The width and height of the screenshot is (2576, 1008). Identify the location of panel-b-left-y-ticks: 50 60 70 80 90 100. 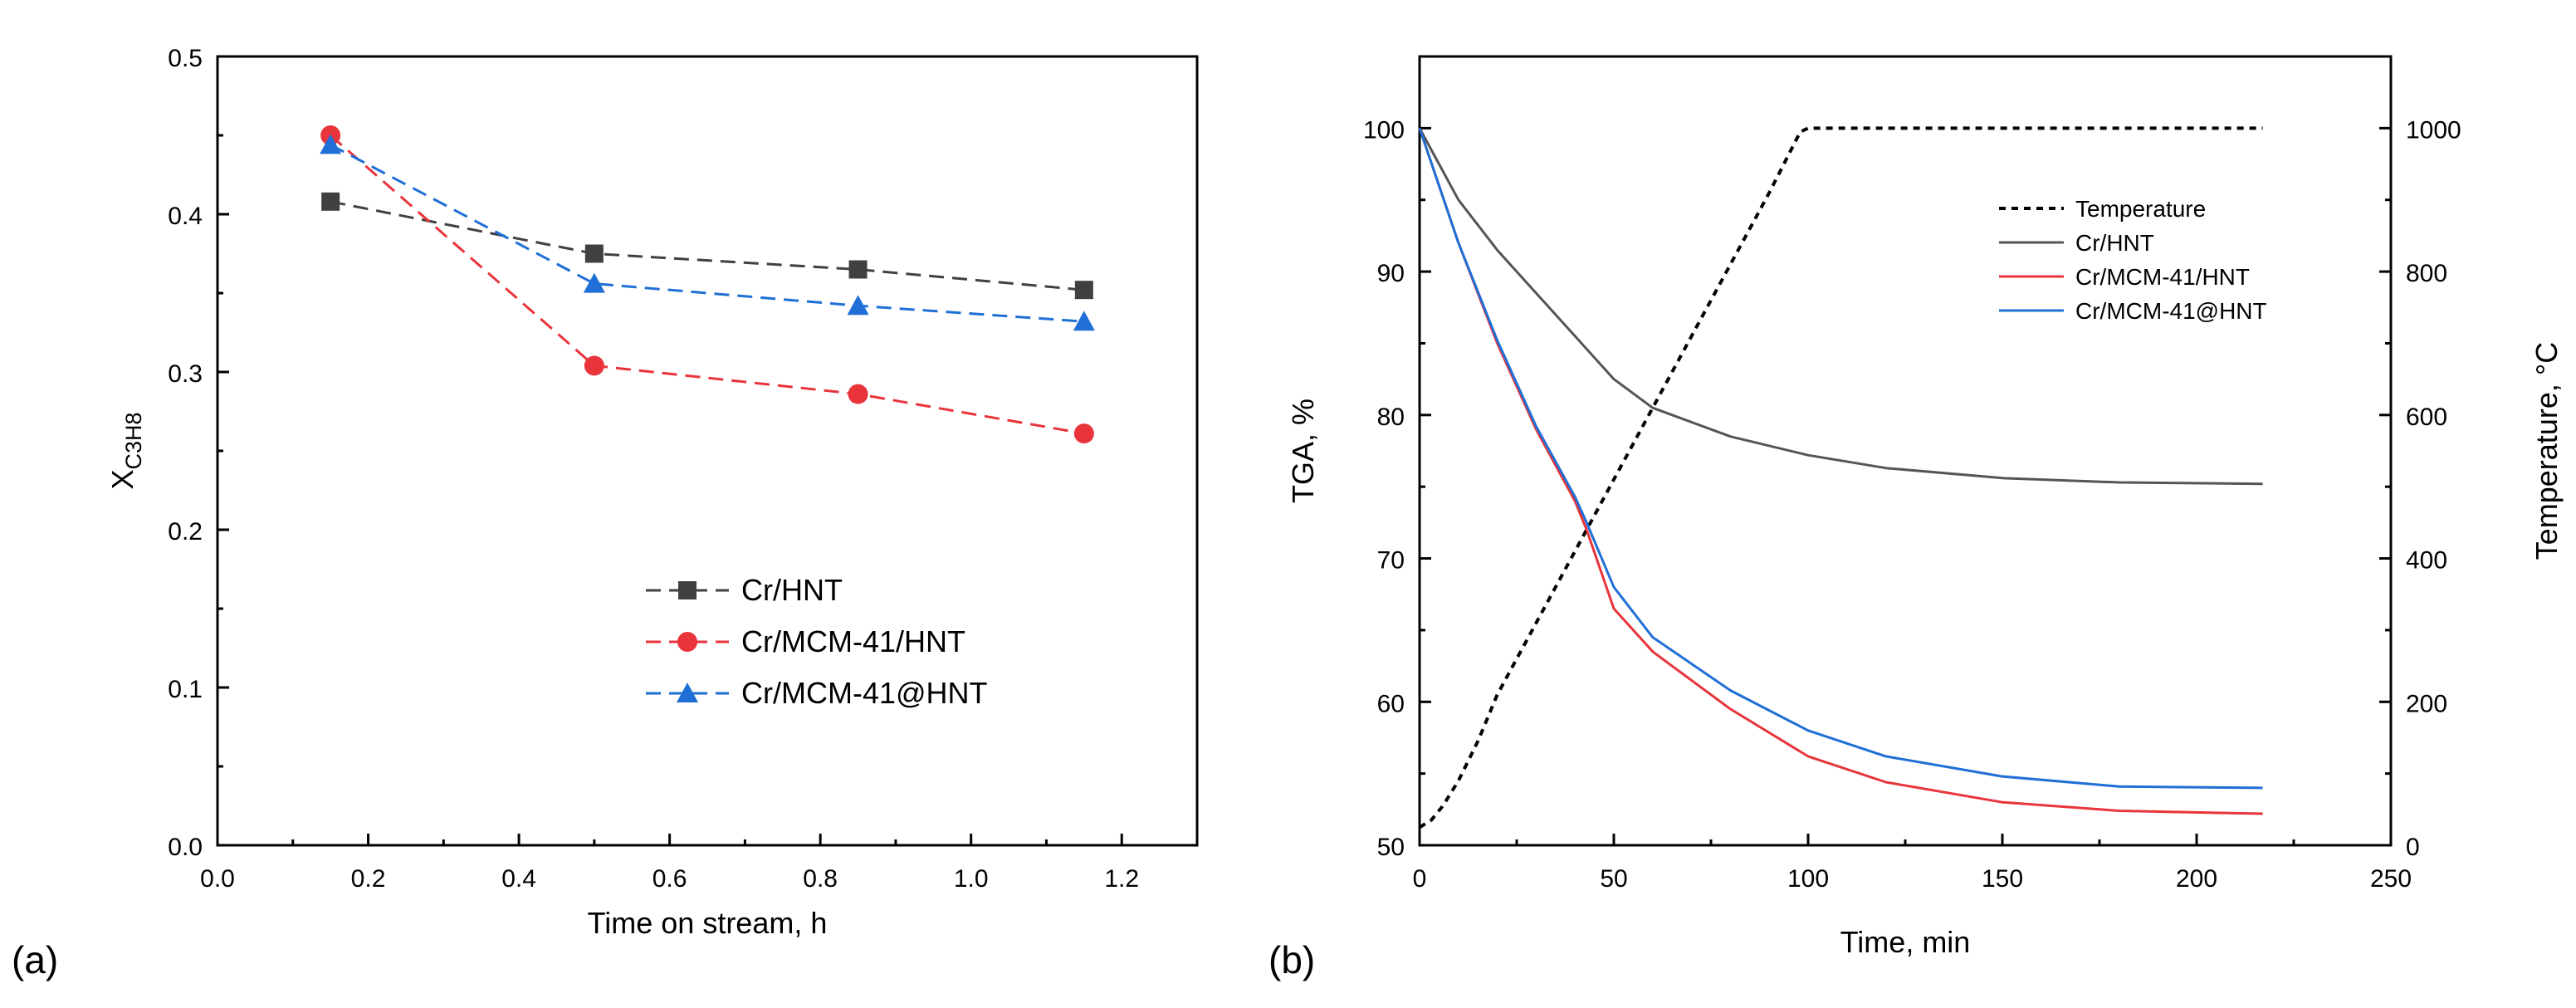
(1397, 488).